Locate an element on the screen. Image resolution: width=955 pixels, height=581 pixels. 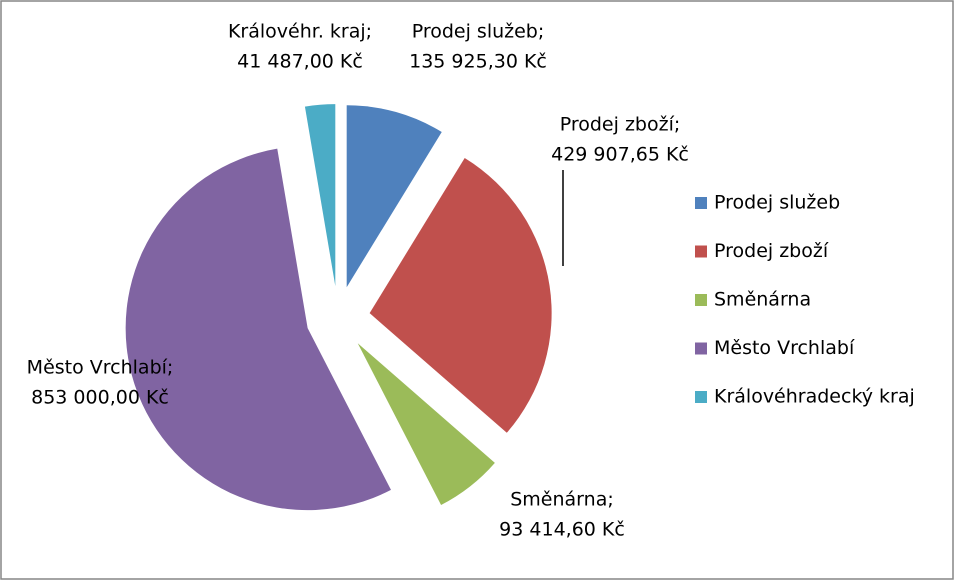
data-label-name: Prodej služeb; is located at coordinates (478, 32).